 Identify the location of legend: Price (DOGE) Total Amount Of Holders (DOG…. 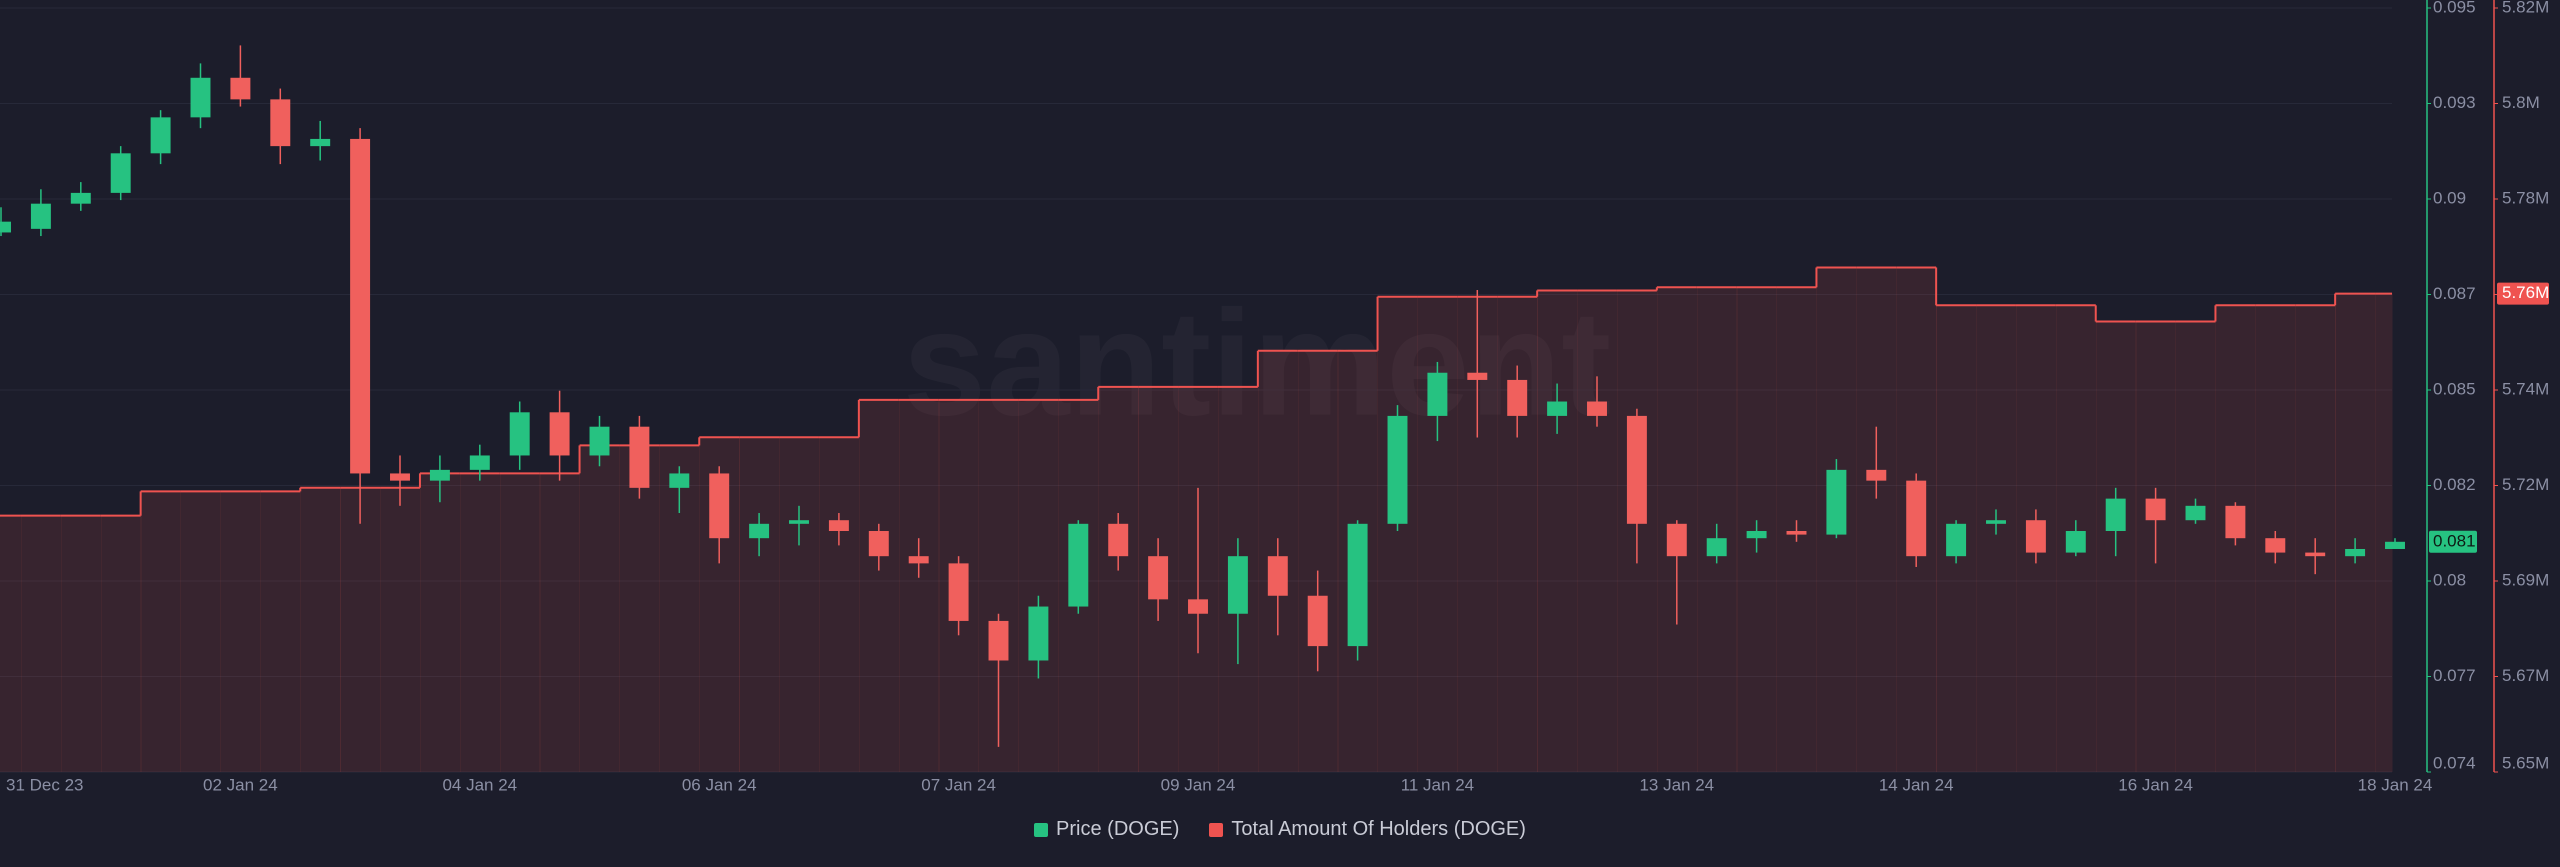
(1280, 829).